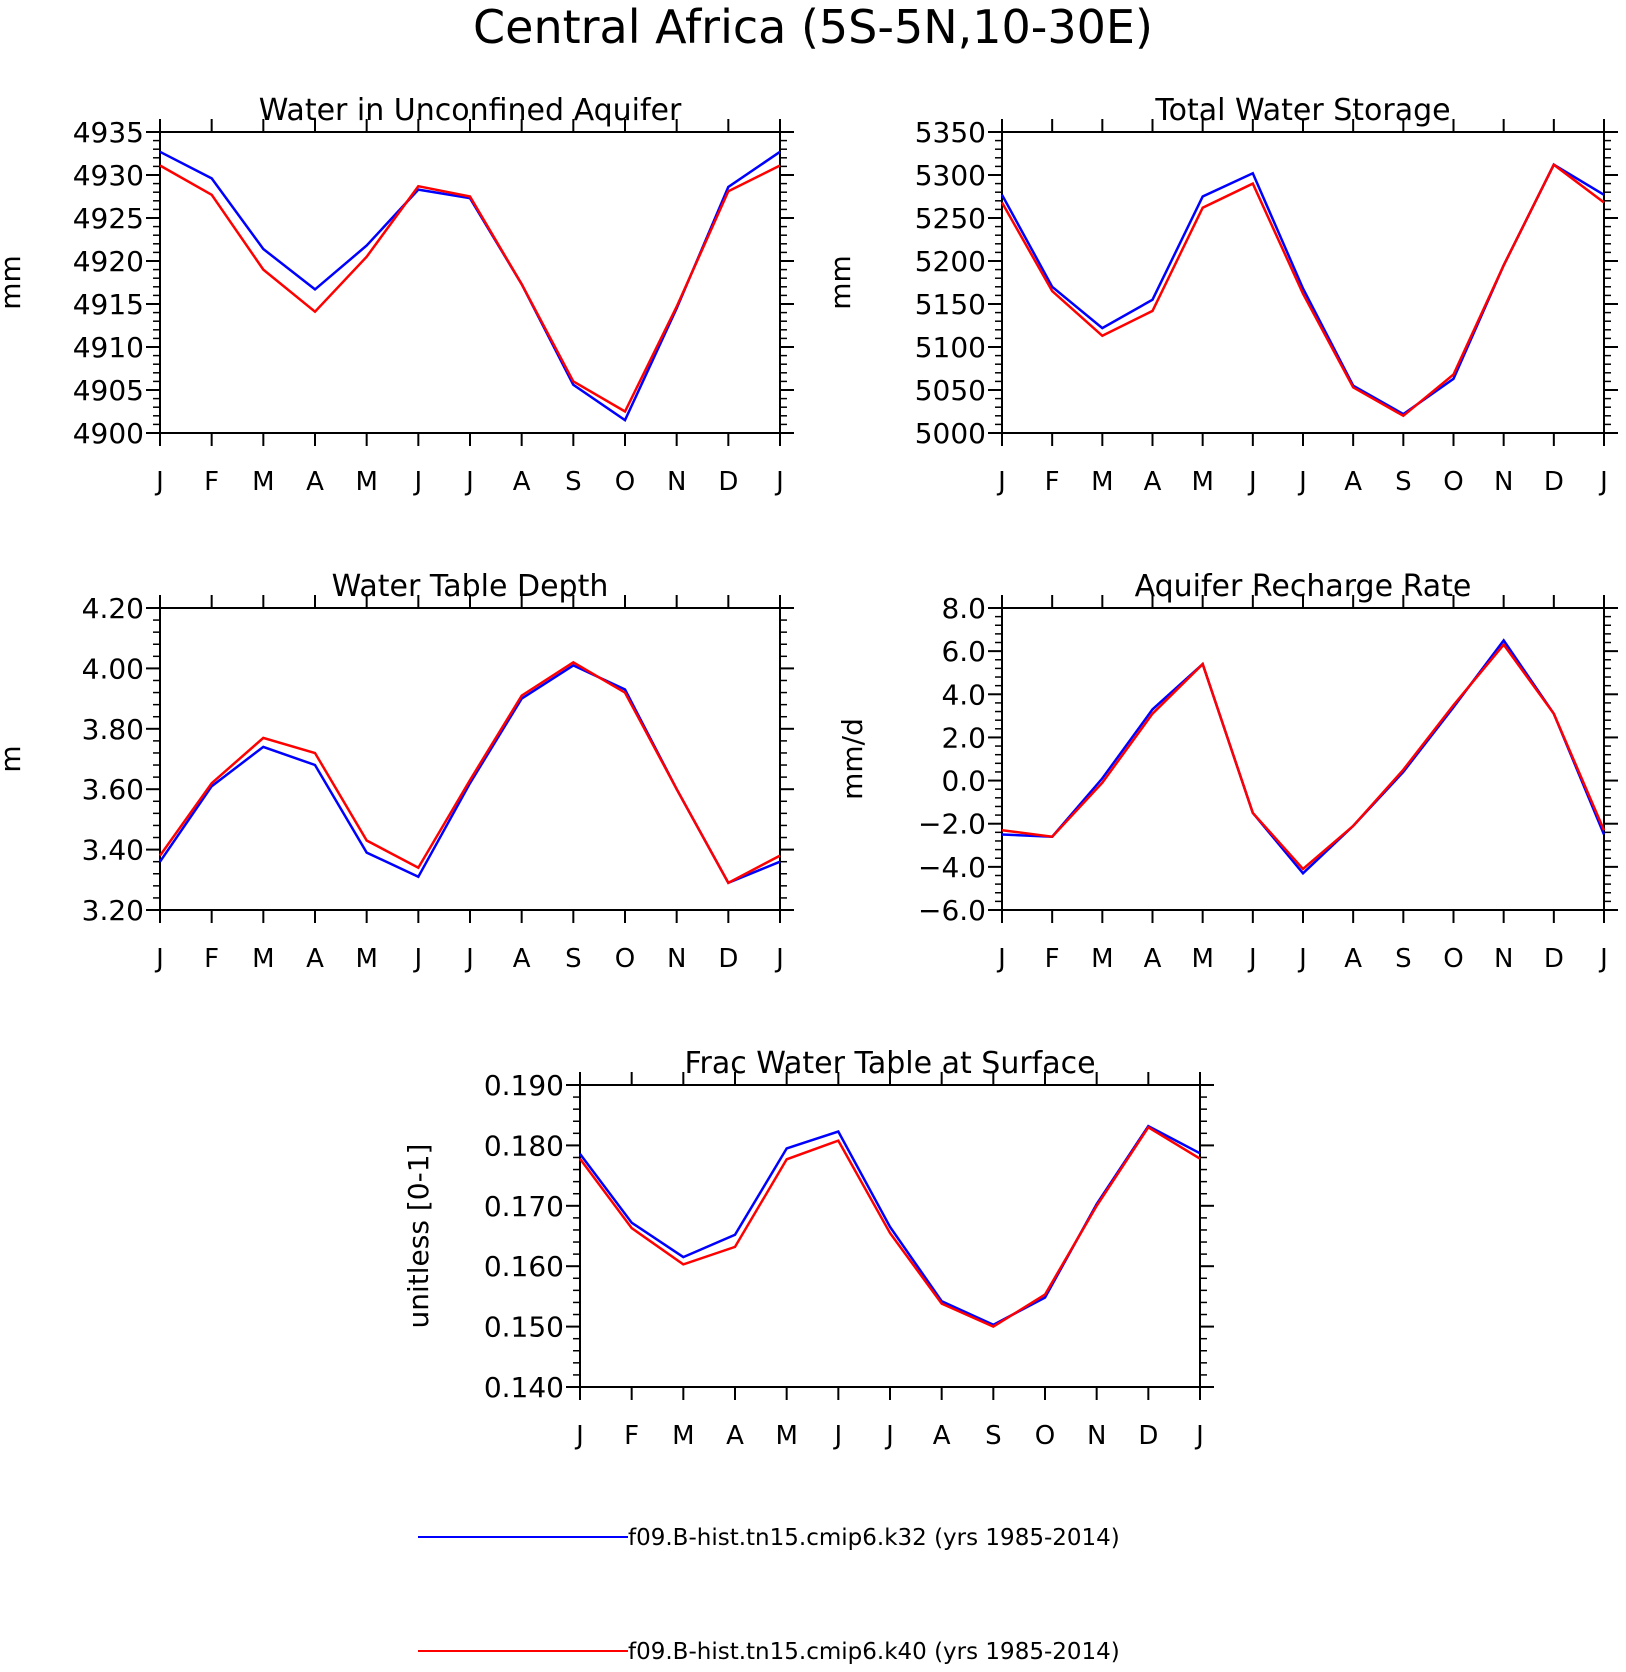 The height and width of the screenshot is (1672, 1626). I want to click on y-tick-label: 4925, so click(108, 218).